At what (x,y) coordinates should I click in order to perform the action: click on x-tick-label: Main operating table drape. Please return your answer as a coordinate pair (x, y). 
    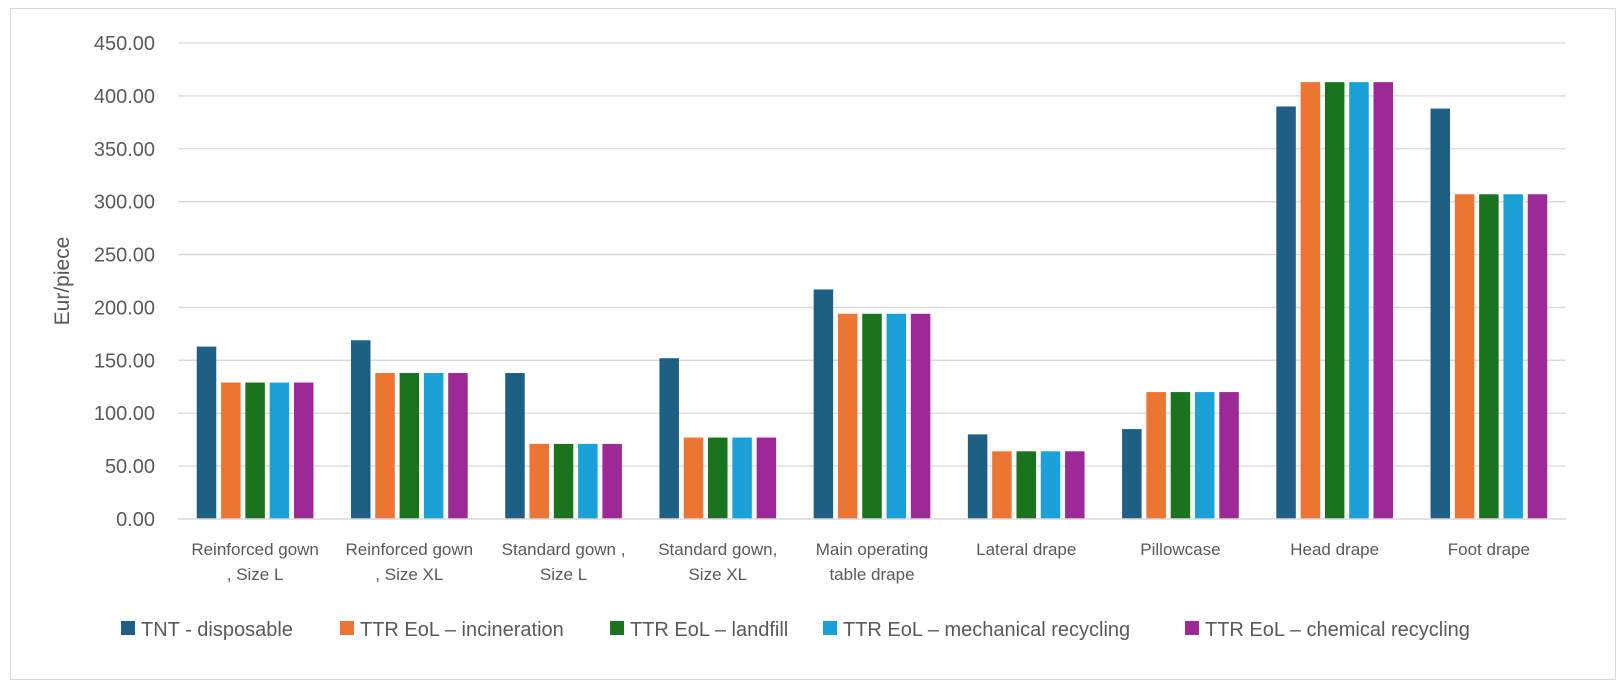
    Looking at the image, I should click on (872, 562).